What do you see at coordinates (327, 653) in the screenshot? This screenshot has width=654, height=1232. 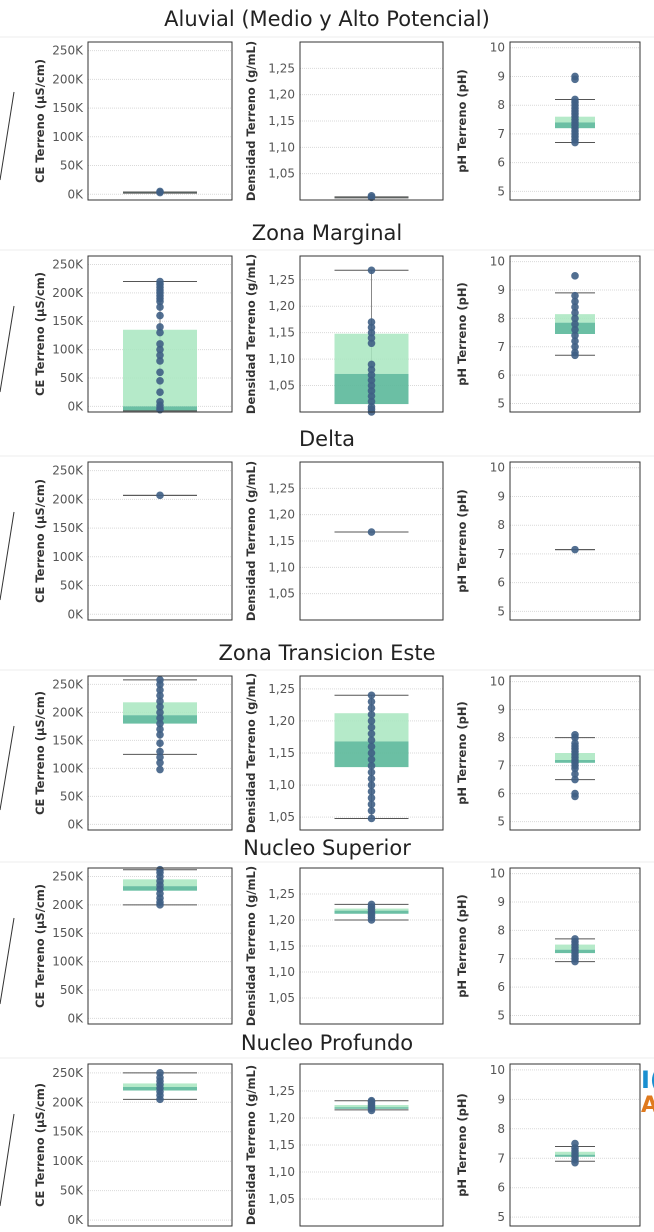 I see `section-title: Zona Transicion Este` at bounding box center [327, 653].